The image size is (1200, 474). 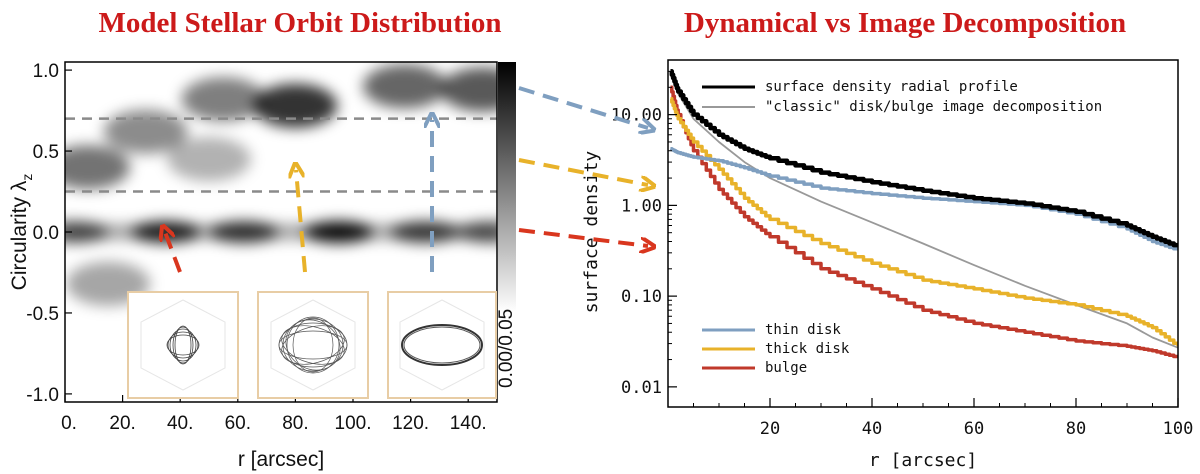 I want to click on arrow-bulge-right, so click(x=583, y=237).